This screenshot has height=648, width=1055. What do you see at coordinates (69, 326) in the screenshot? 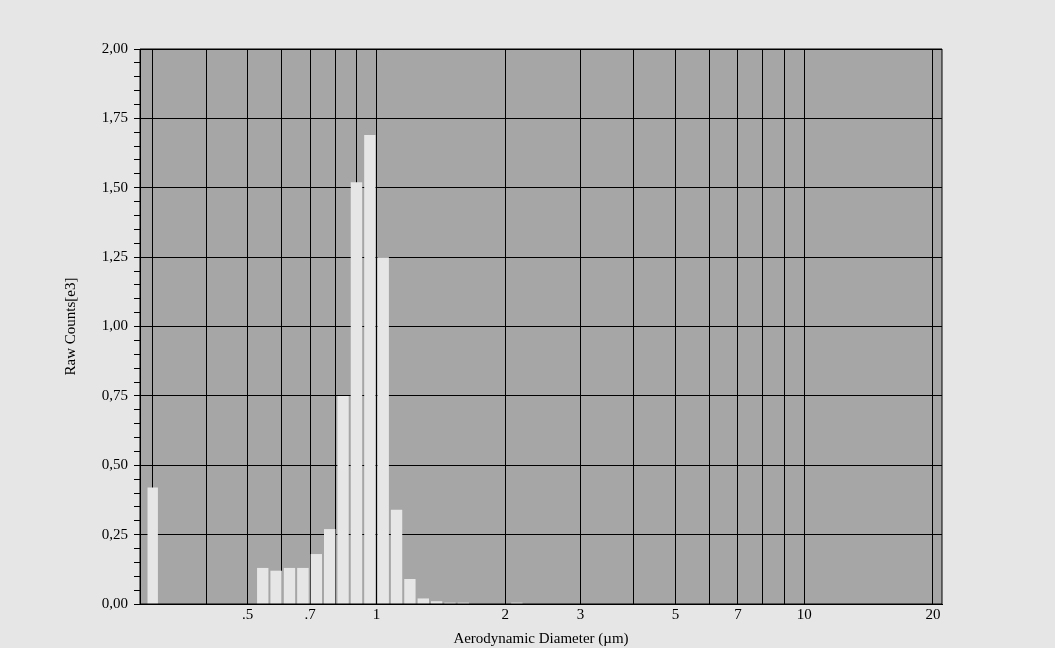
I see `y-axis-title: Raw Counts[e3]` at bounding box center [69, 326].